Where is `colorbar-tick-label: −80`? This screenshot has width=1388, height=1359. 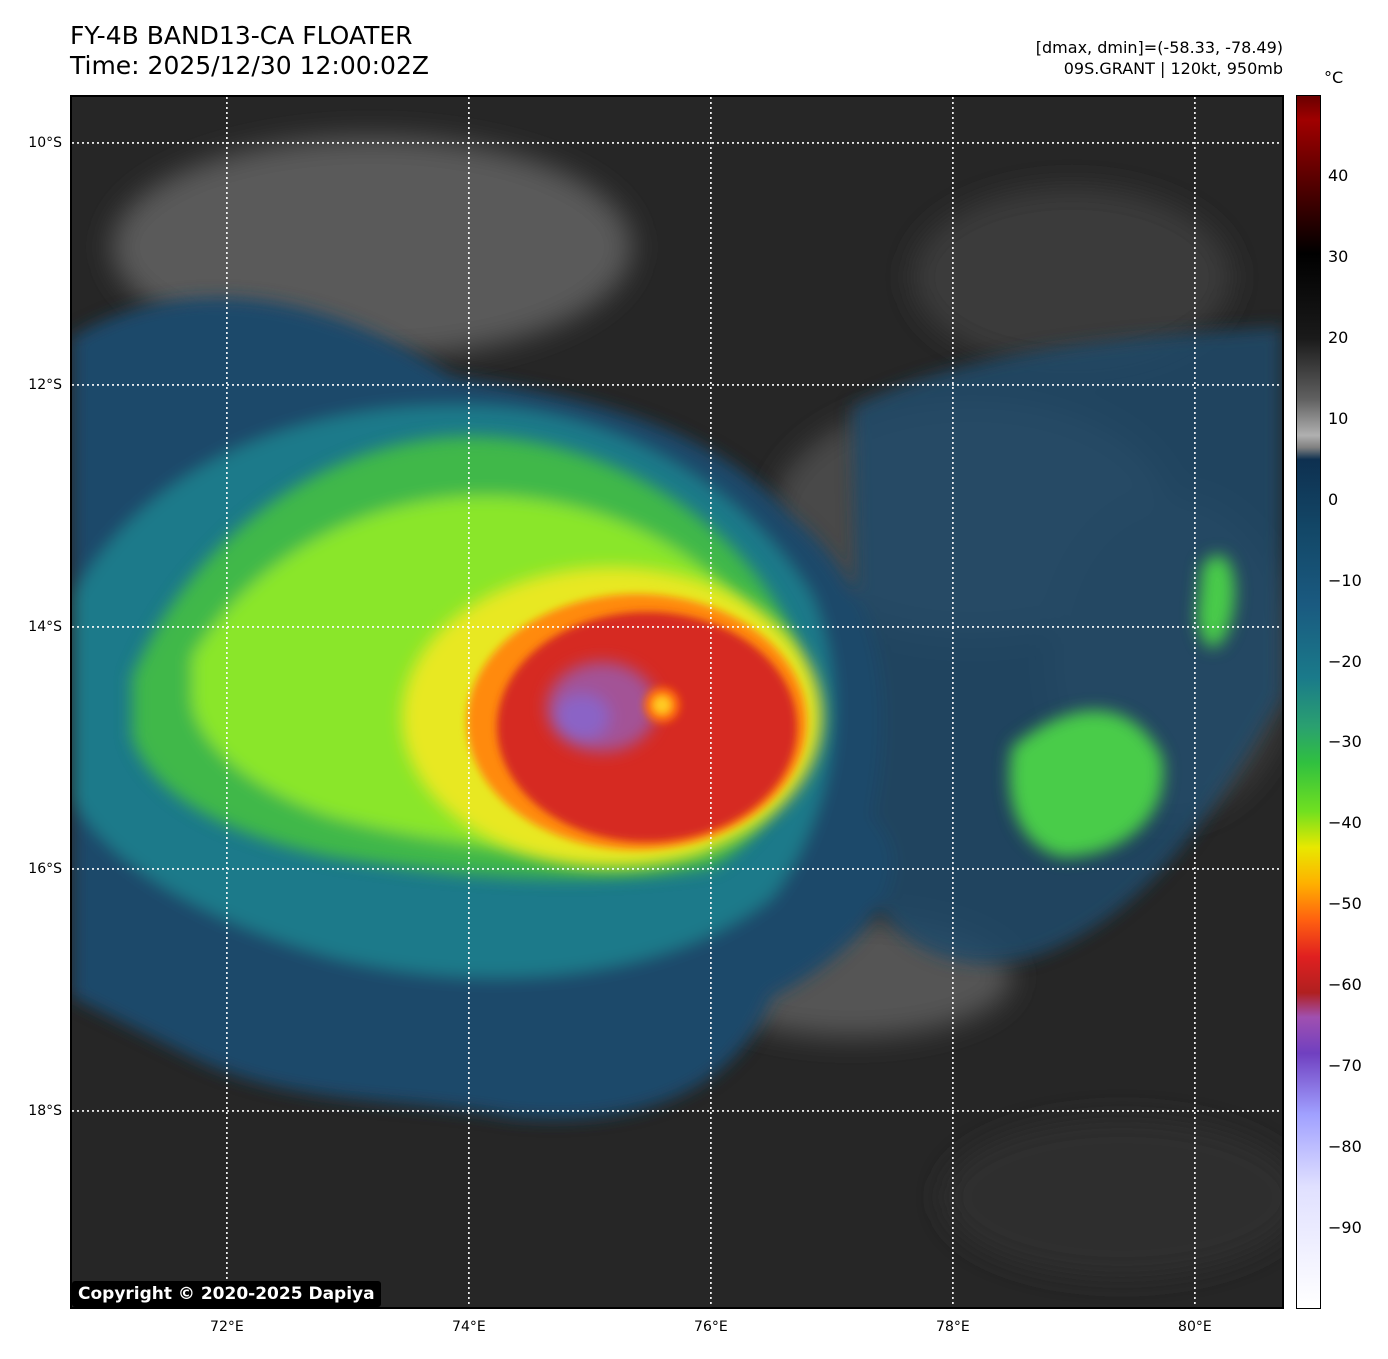
colorbar-tick-label: −80 is located at coordinates (1345, 1147).